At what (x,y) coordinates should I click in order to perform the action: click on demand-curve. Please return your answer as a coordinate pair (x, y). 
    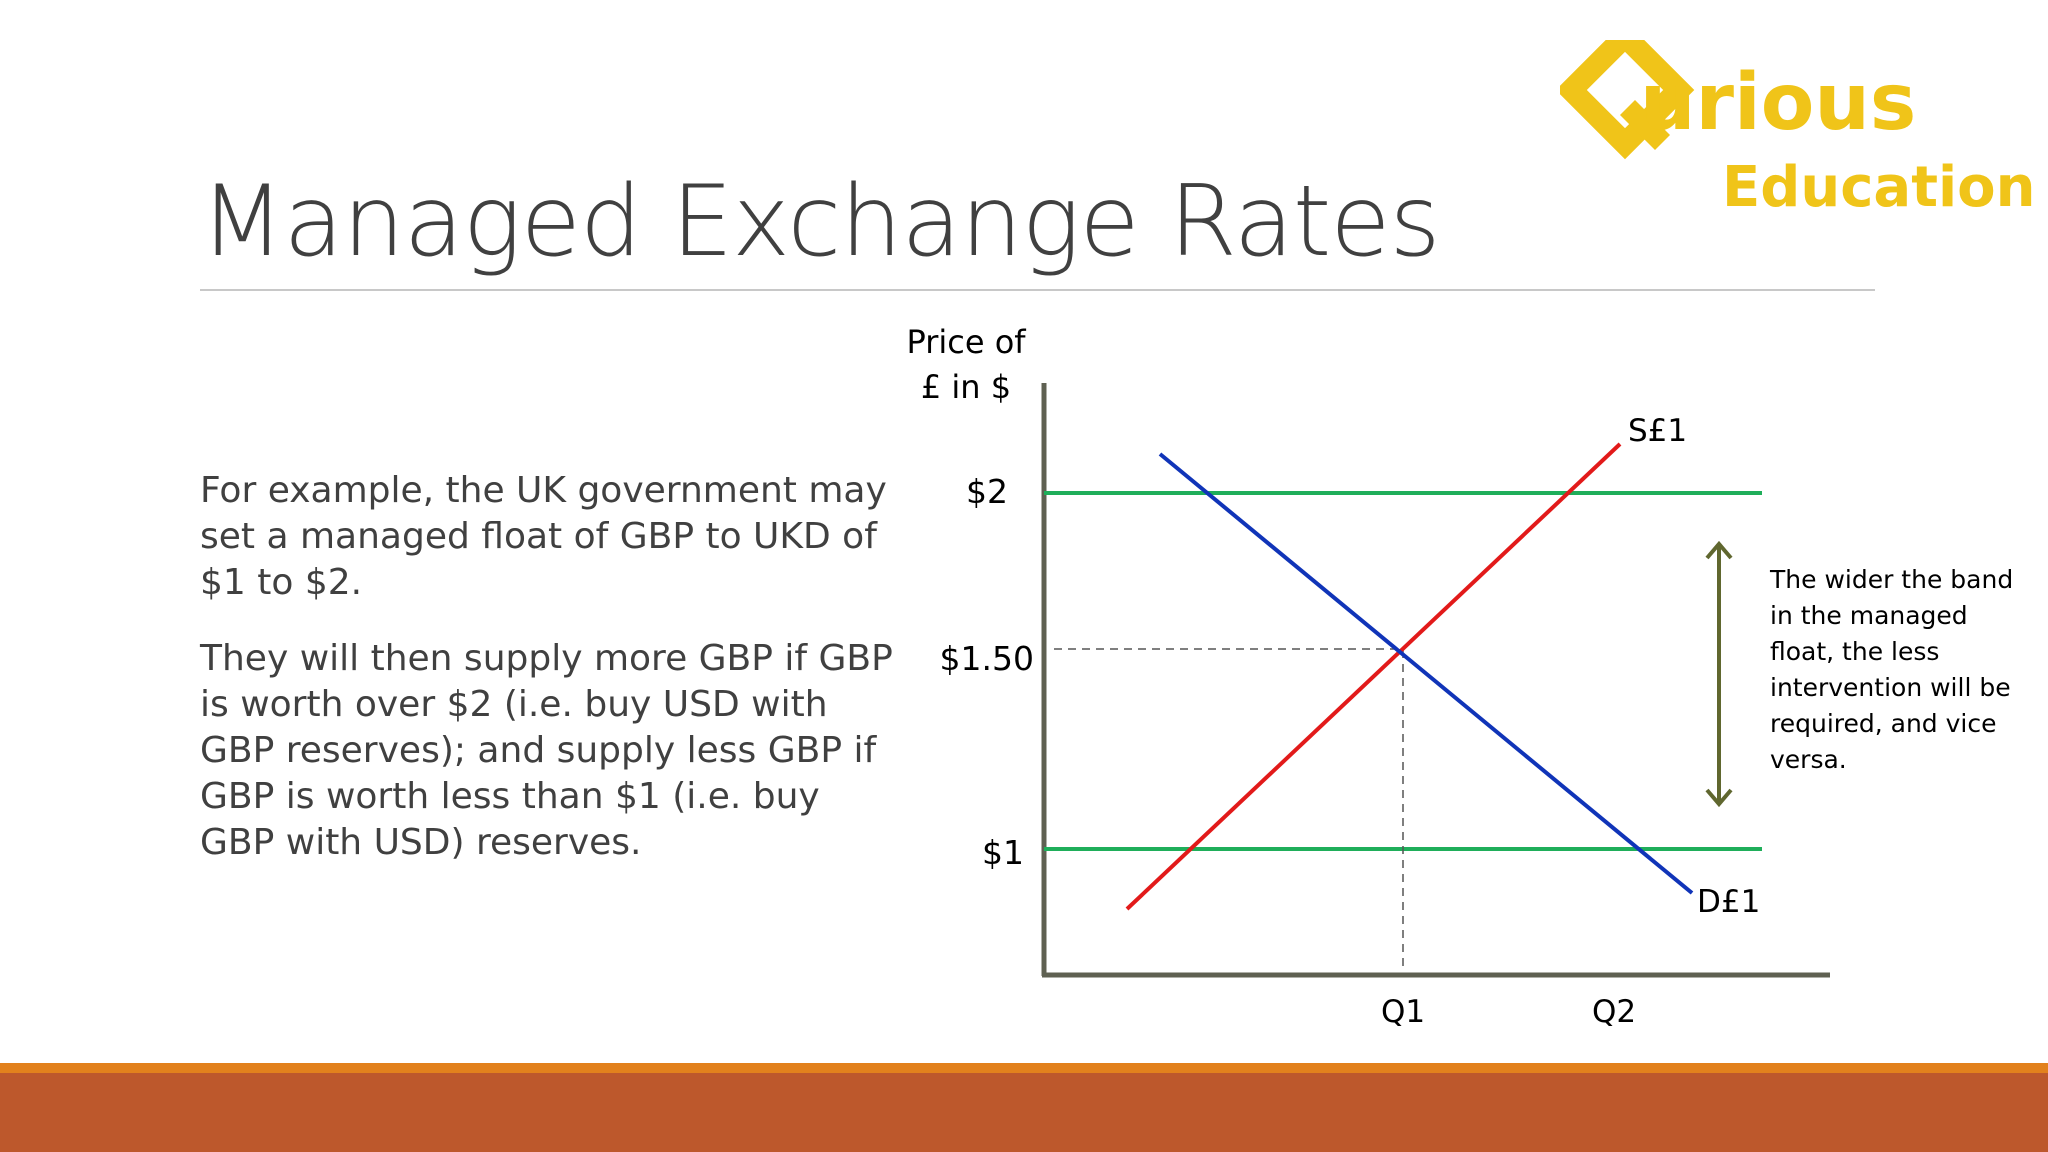
    Looking at the image, I should click on (1426, 673).